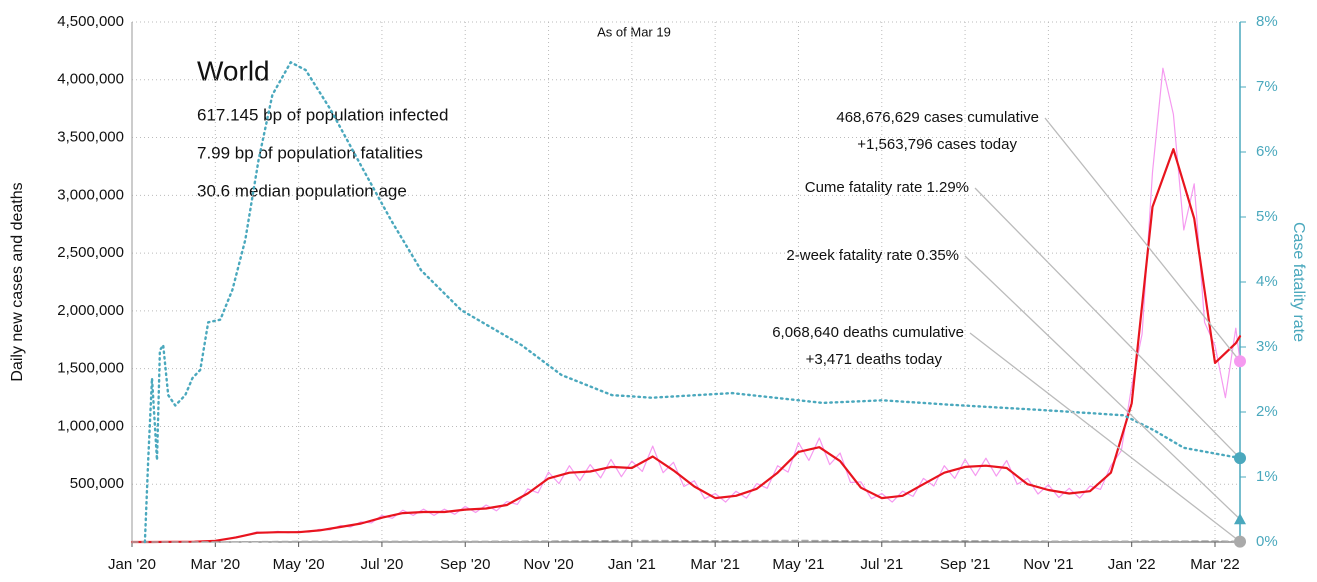  Describe the element at coordinates (299, 564) in the screenshot. I see `x-tick-label: May '20` at that location.